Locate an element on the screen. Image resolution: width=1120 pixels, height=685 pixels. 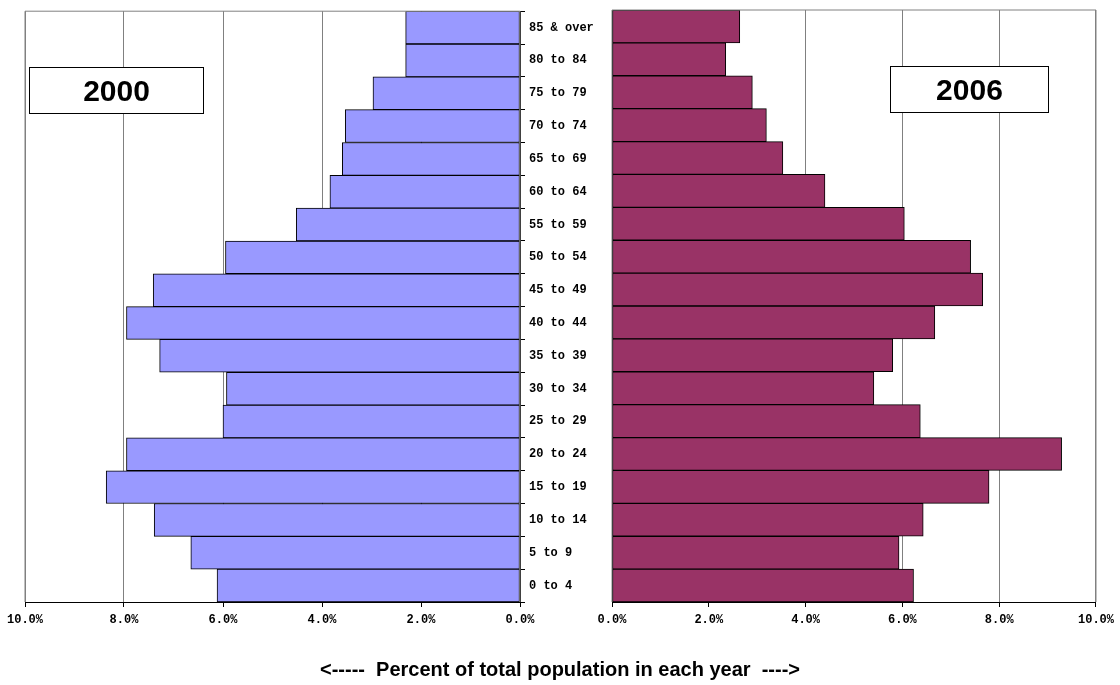
text-box: 2006 is located at coordinates (969, 89).